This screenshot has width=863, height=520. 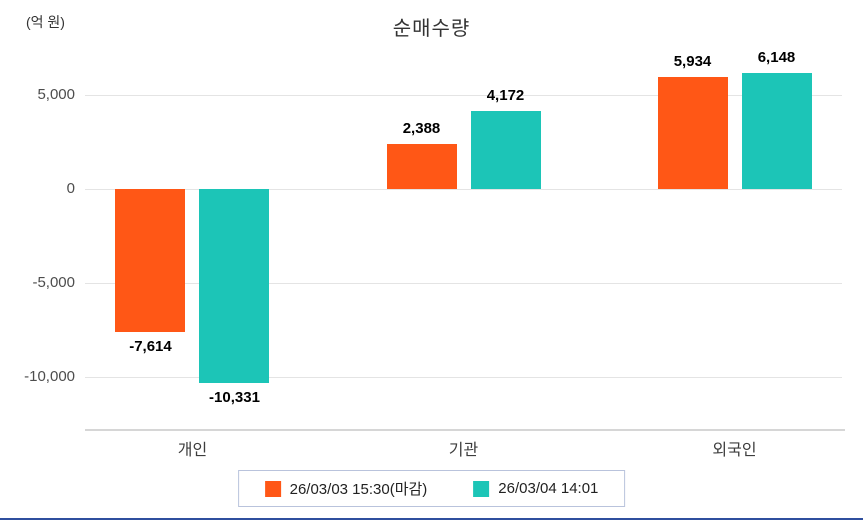 What do you see at coordinates (431, 519) in the screenshot?
I see `bottom-border-line` at bounding box center [431, 519].